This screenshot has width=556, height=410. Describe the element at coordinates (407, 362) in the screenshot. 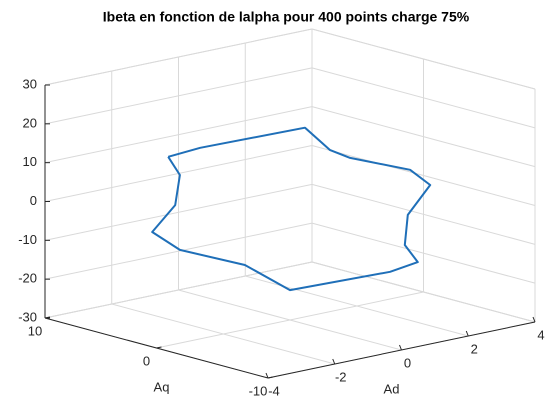

I see `x-tick-label: 0` at that location.